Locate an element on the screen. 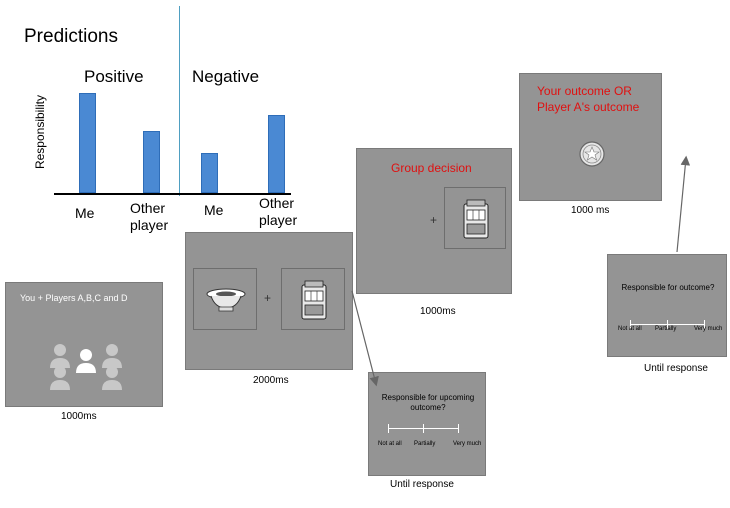  rating-upcoming-duration: Until response is located at coordinates (422, 484).